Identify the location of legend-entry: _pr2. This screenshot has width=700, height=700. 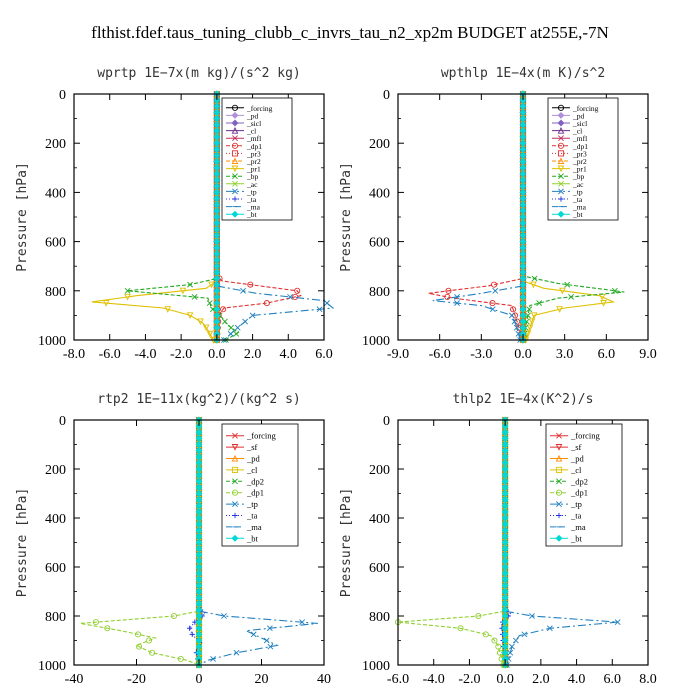
(569, 161).